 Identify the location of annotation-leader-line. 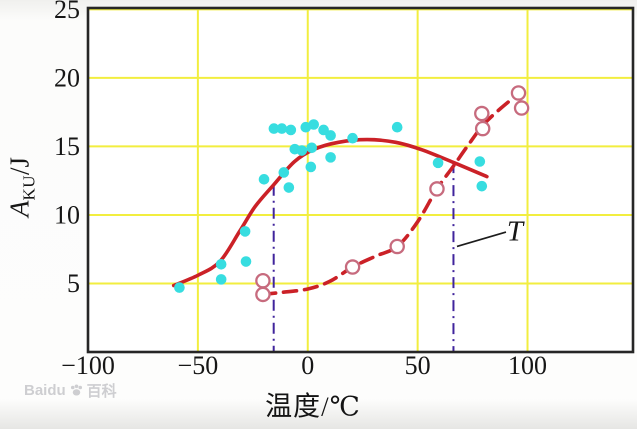
(481, 239).